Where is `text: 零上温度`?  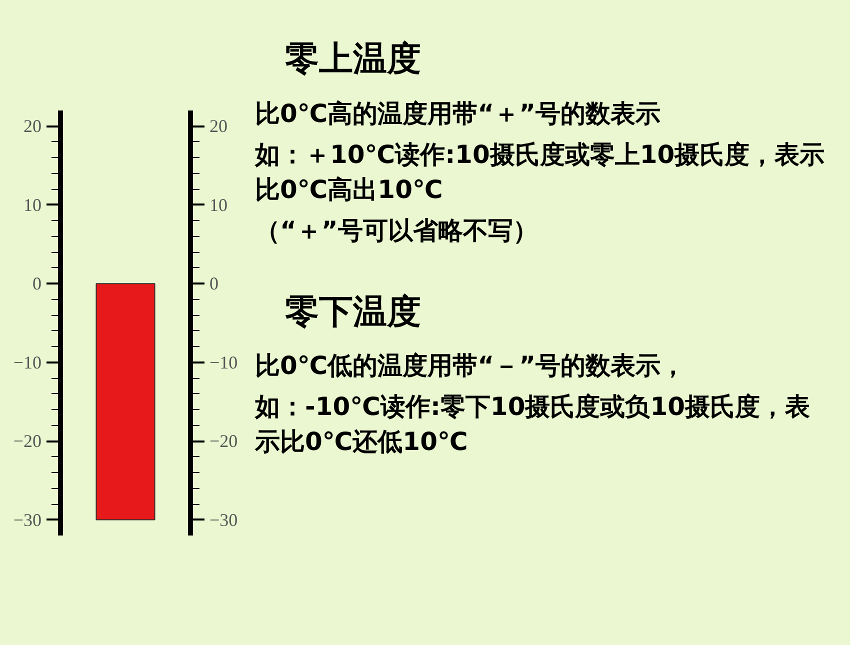
text: 零上温度 is located at coordinates (353, 59).